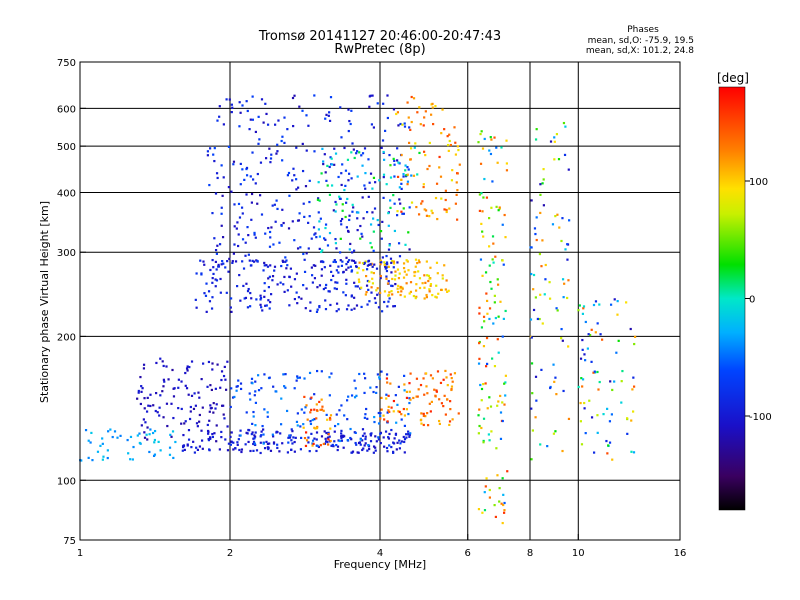  I want to click on y-tick-label: 75, so click(69, 541).